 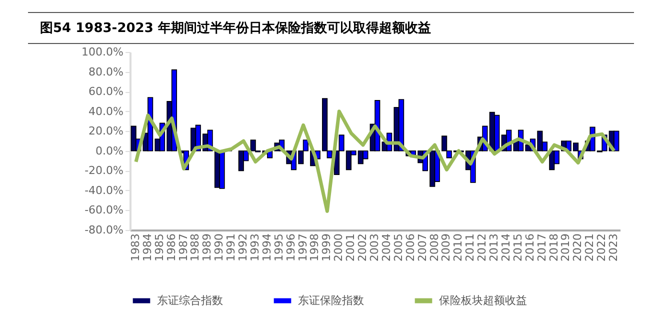 What do you see at coordinates (482, 248) in the screenshot?
I see `x-tick-label: 2012` at bounding box center [482, 248].